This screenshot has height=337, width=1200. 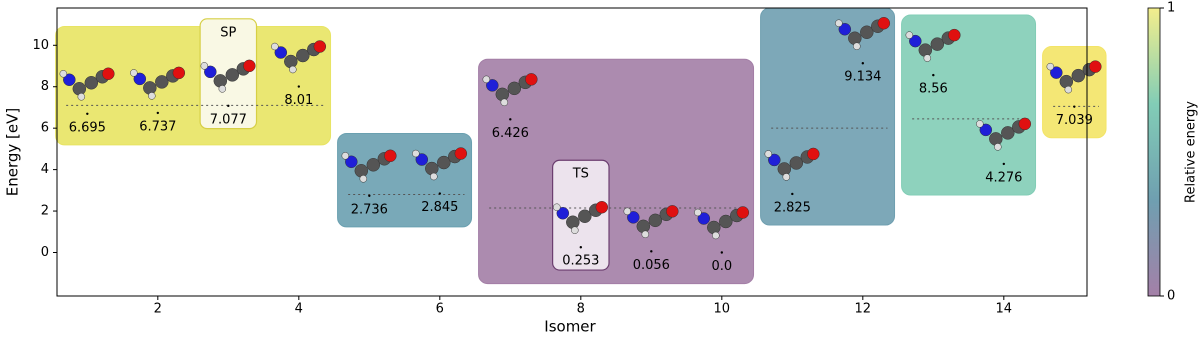 What do you see at coordinates (580, 261) in the screenshot?
I see `value-label: 0.253` at bounding box center [580, 261].